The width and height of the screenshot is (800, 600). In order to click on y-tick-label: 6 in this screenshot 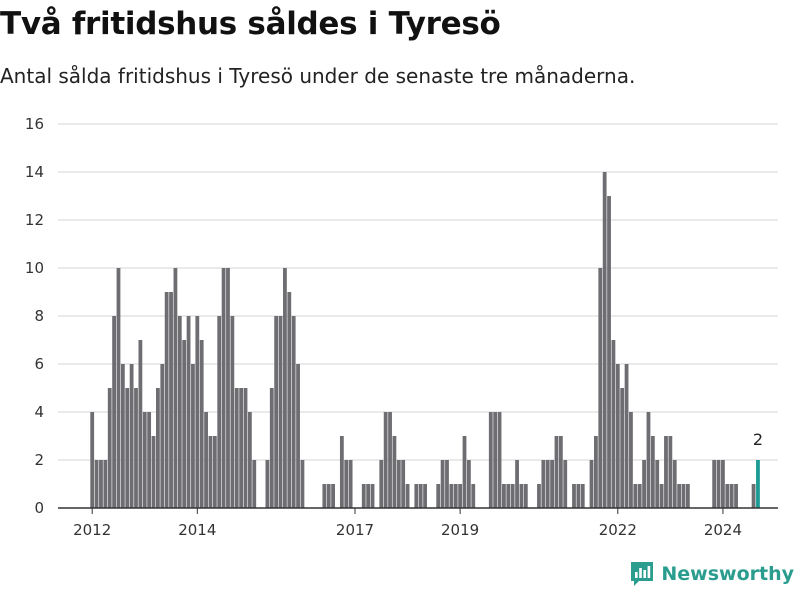, I will do `click(39, 364)`.